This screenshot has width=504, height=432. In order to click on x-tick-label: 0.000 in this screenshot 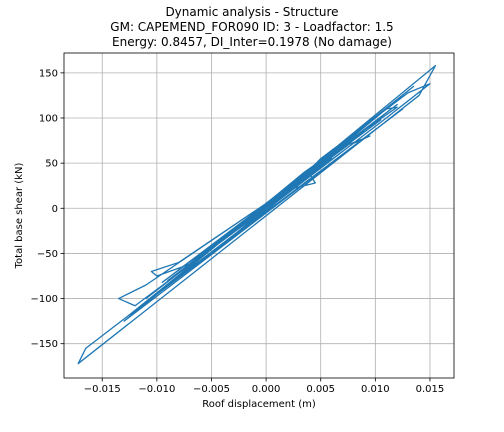, I will do `click(266, 389)`.